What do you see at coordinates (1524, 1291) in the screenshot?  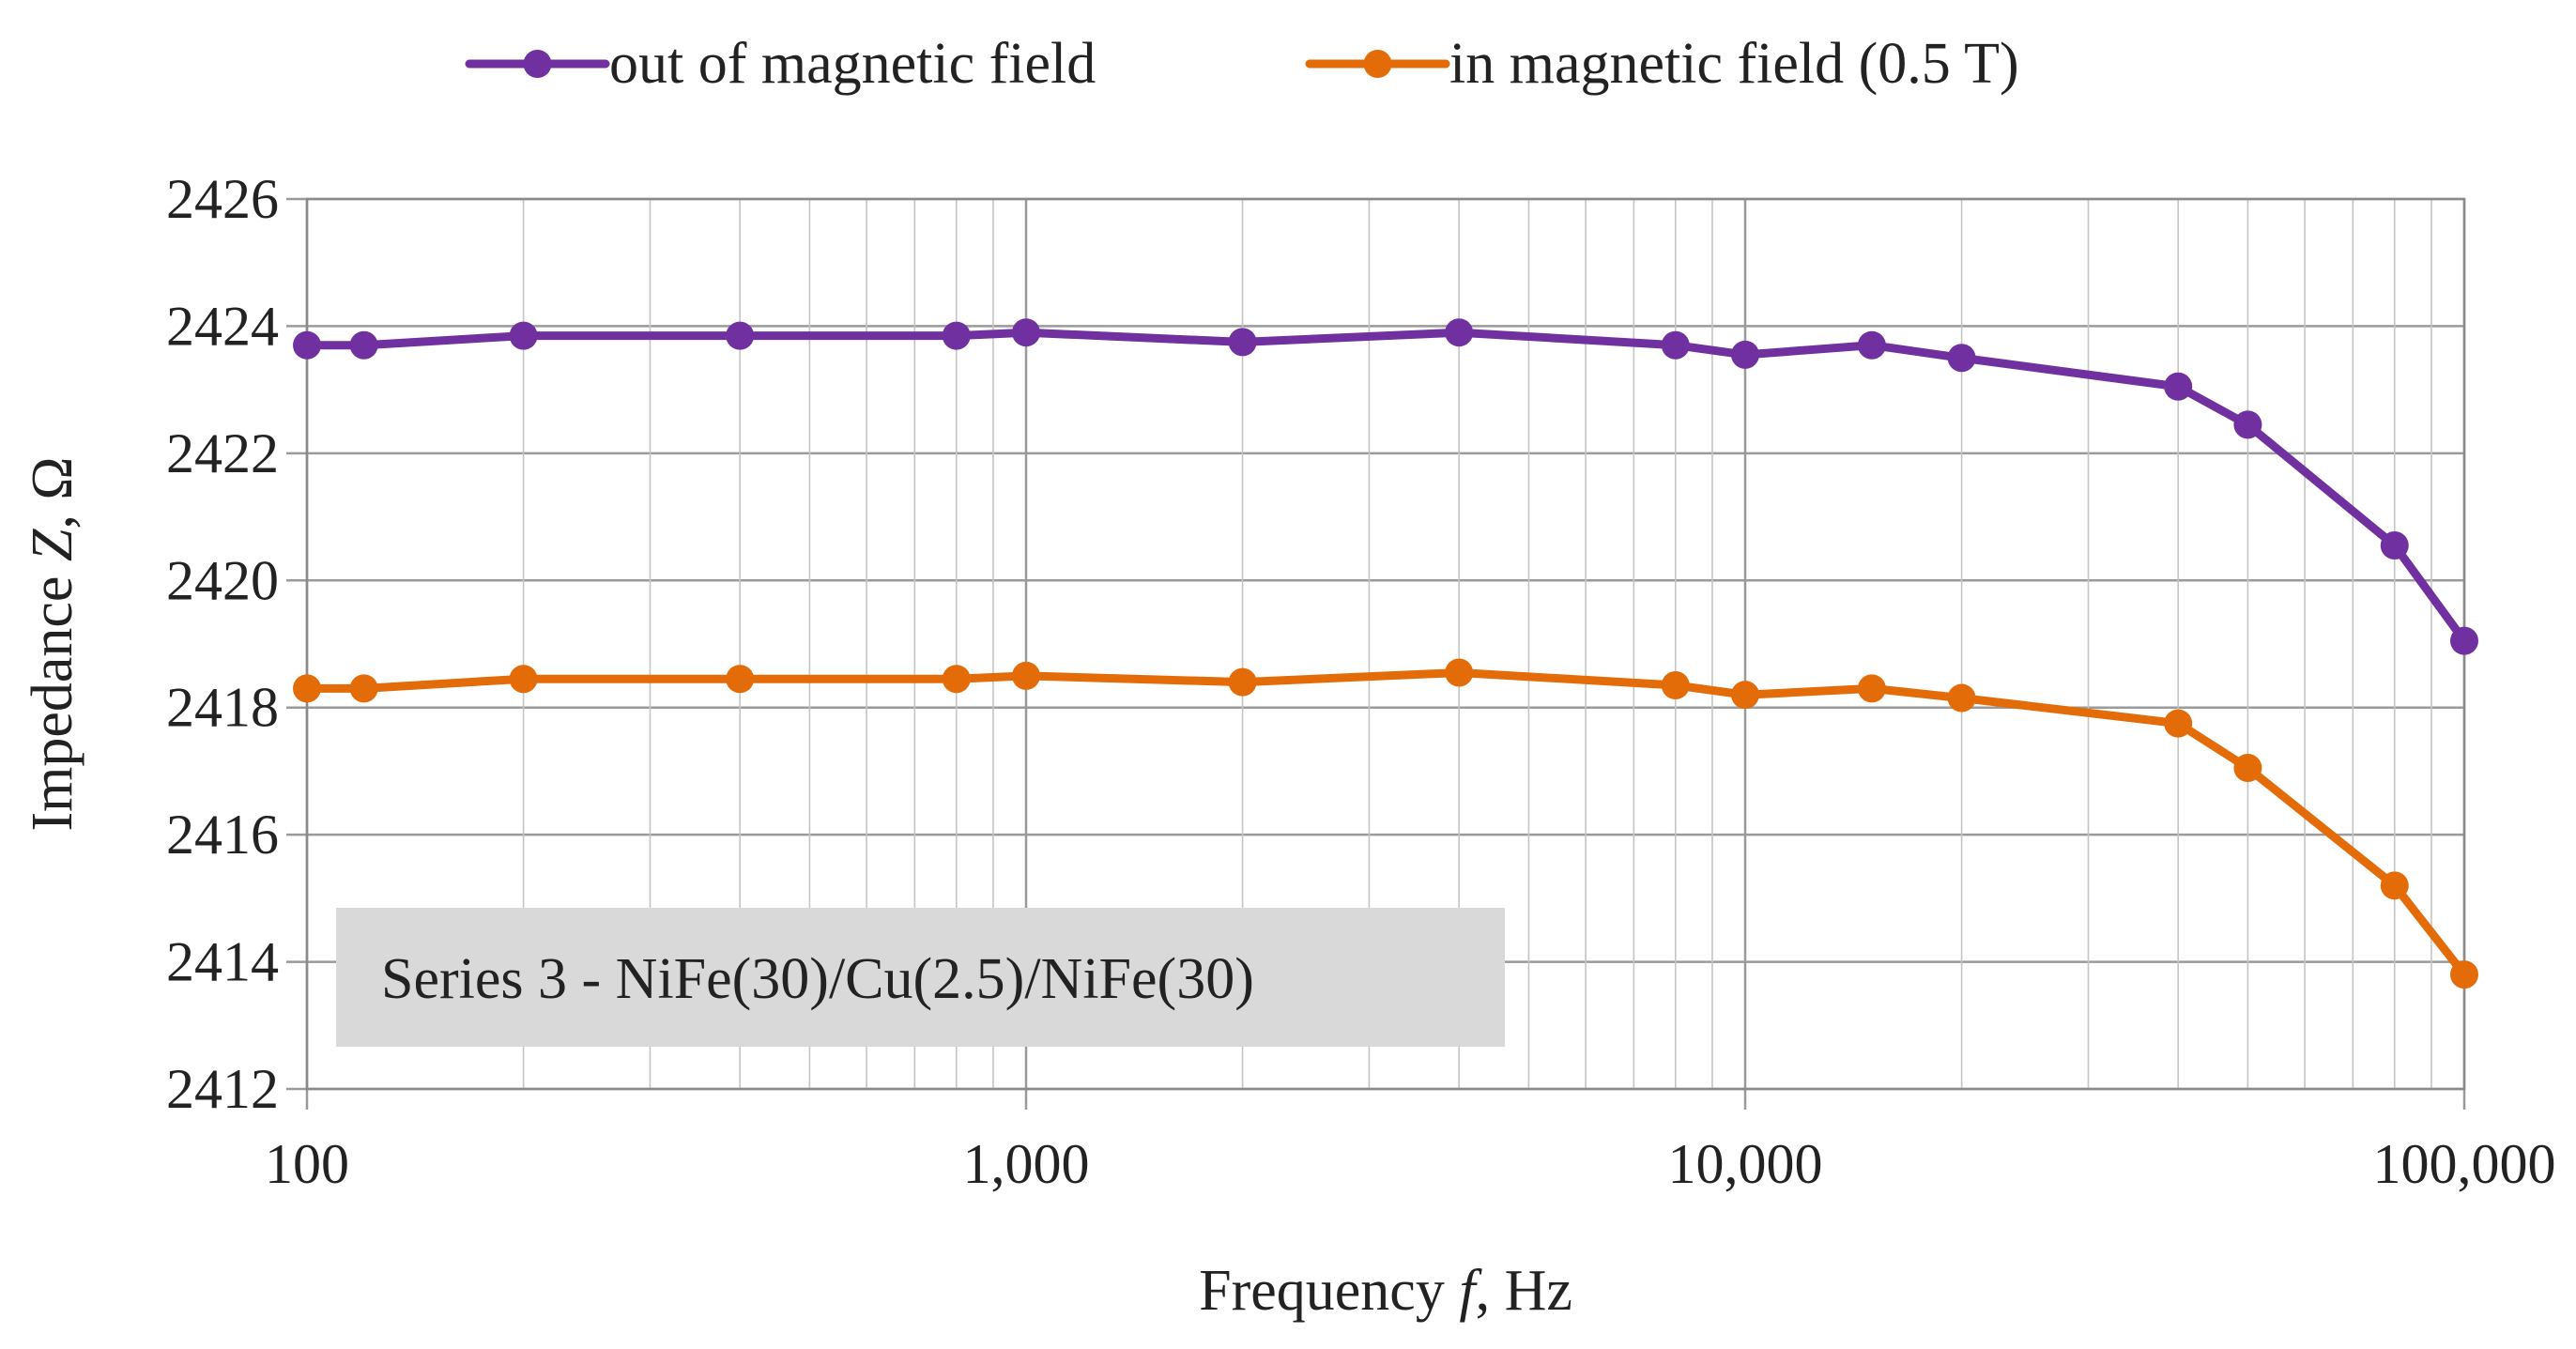 I see `x-axis-title-unit: , Hz` at bounding box center [1524, 1291].